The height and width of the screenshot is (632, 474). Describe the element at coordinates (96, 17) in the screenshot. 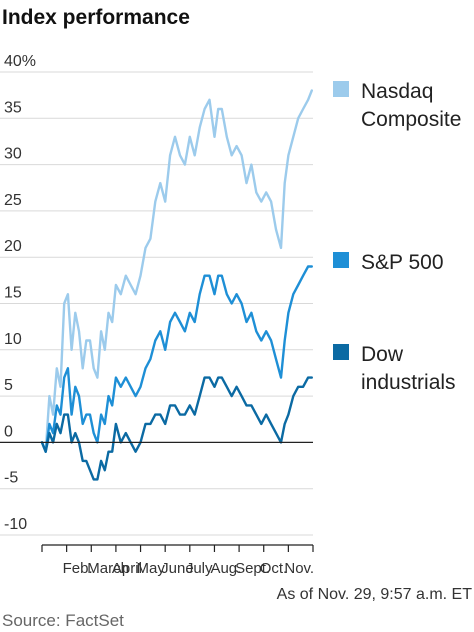

I see `chart-title: Index performance` at that location.